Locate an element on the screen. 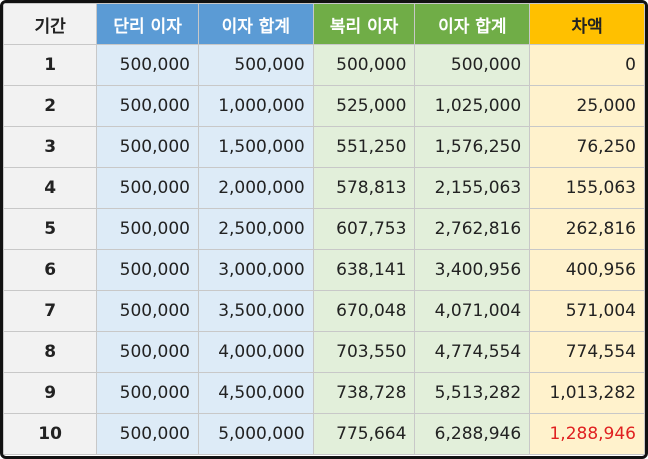  table-row: 5 500,000 2,500,000 607,753 2,762,816 262,816 is located at coordinates (324, 229).